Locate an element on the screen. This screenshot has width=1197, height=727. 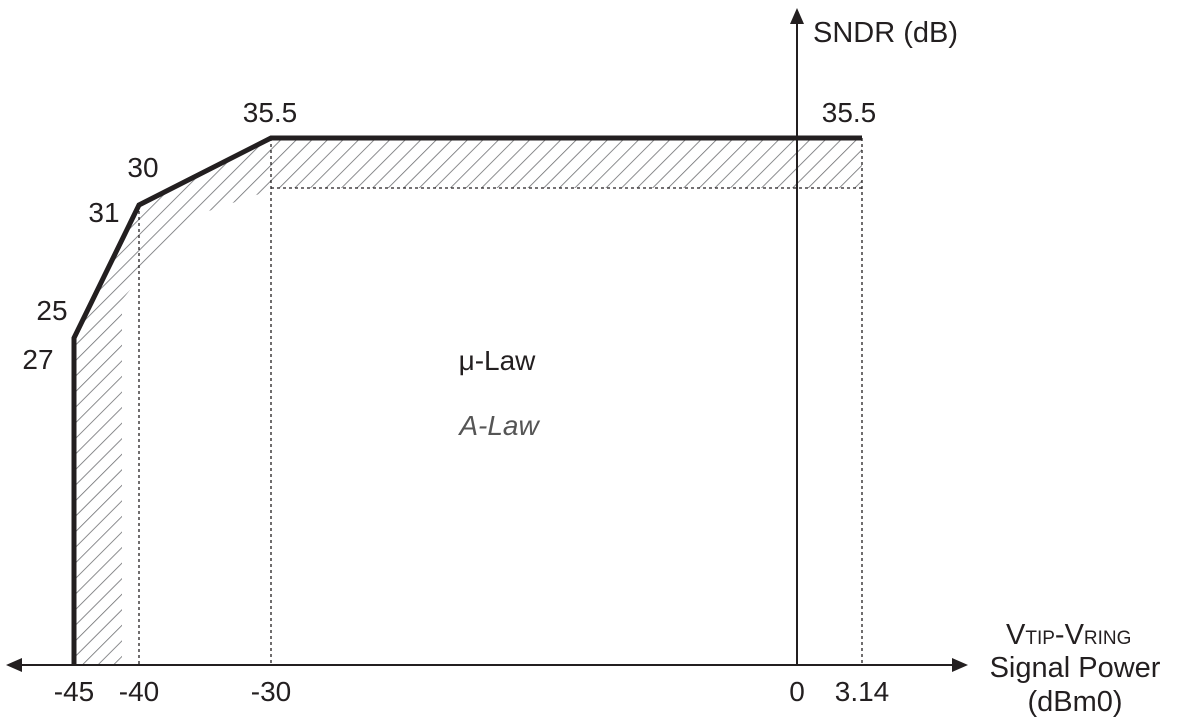
value-label-35-5-right: 35.5 is located at coordinates (849, 112).